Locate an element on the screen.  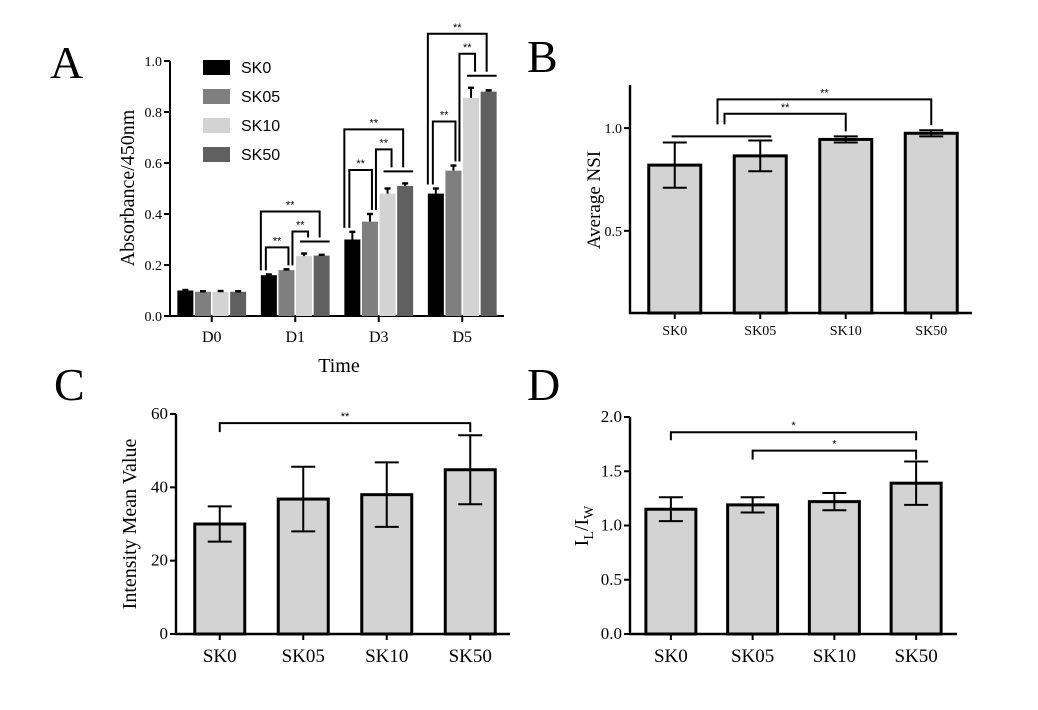
y-tick-label-a: 1.0 is located at coordinates (154, 62).